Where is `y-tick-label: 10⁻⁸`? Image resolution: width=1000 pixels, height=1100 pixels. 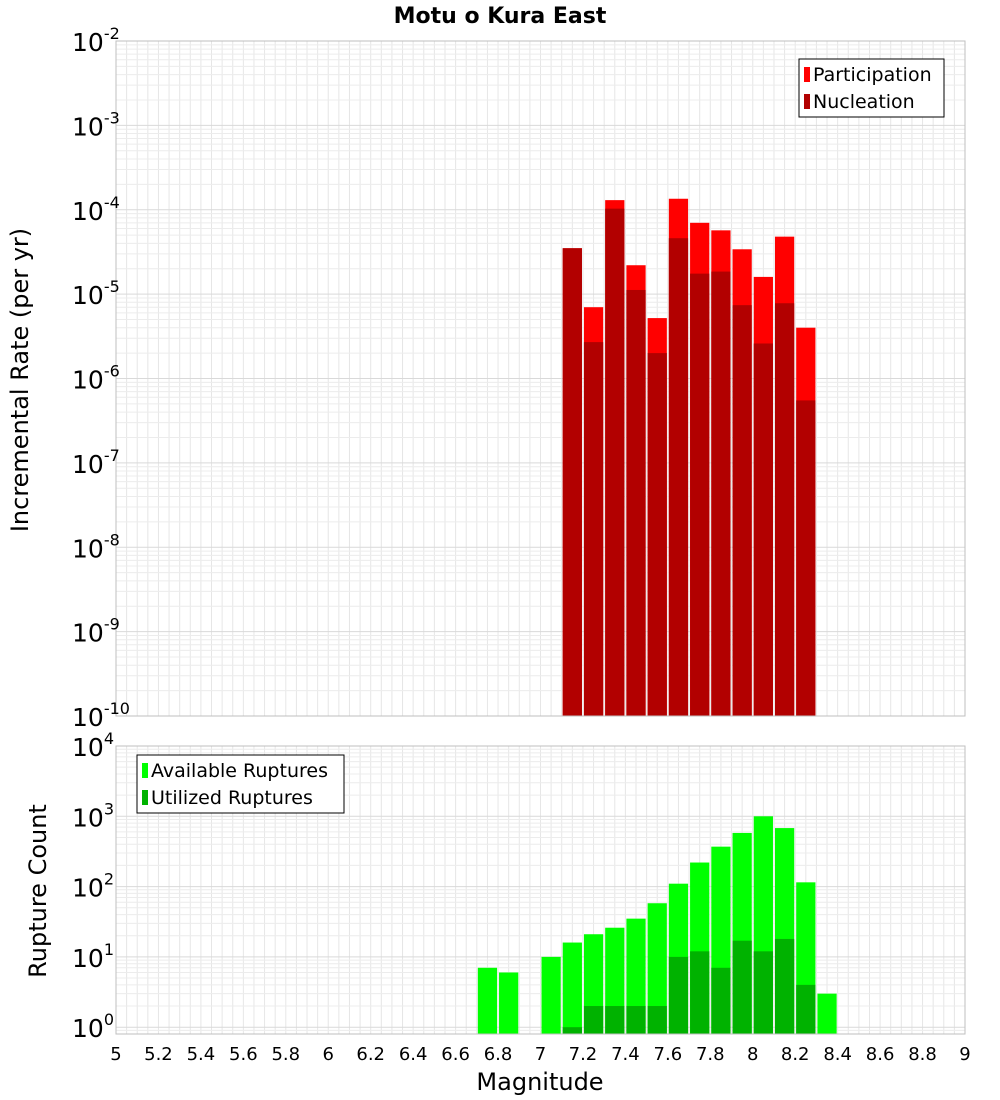
y-tick-label: 10⁻⁸ is located at coordinates (96, 546).